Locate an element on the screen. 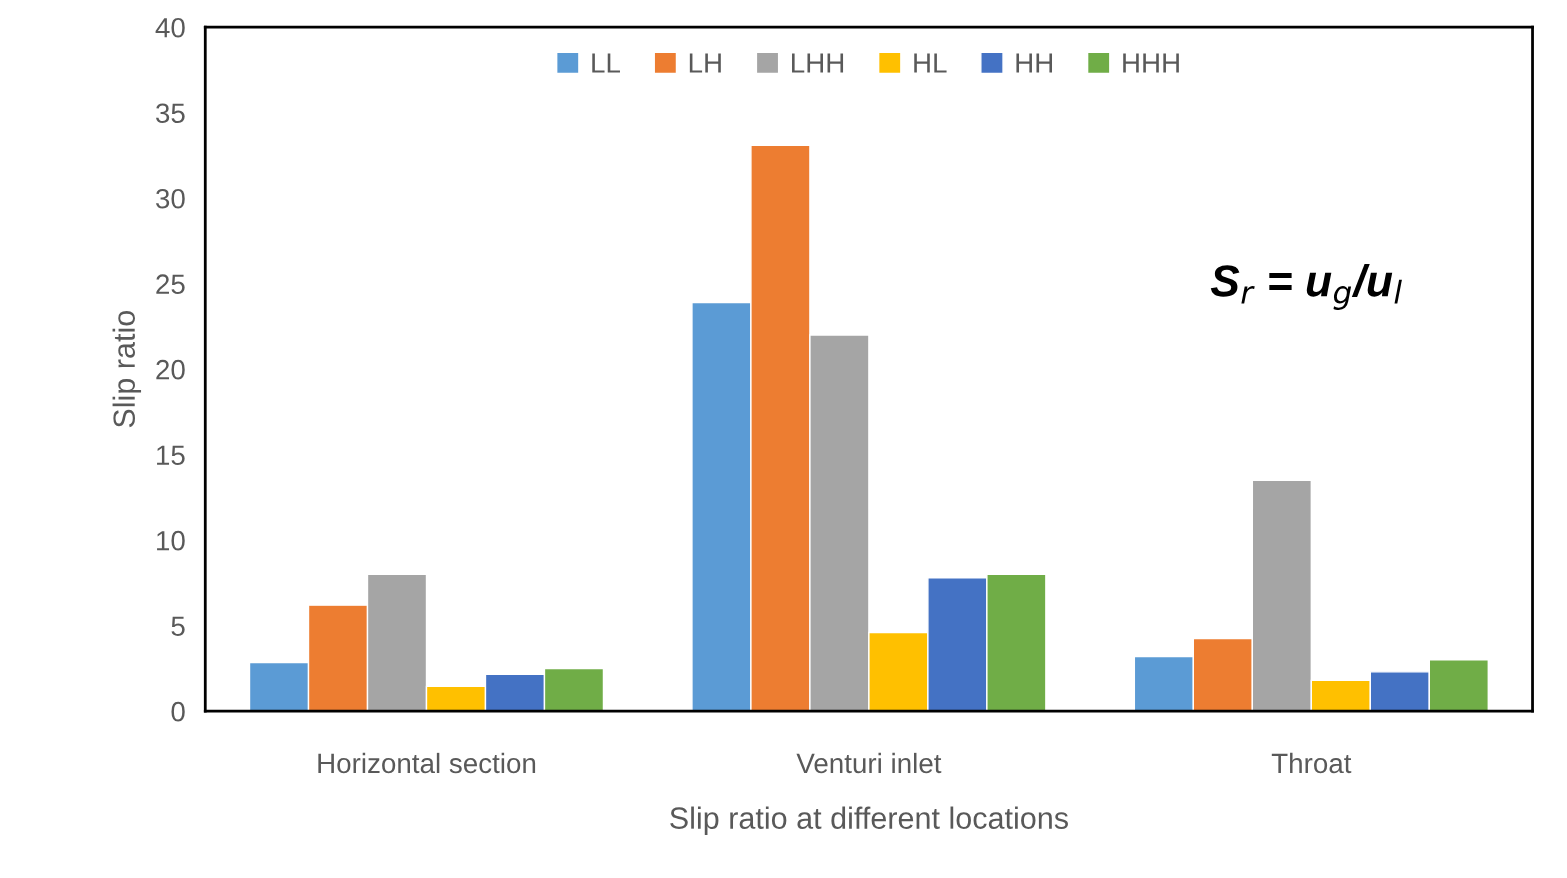 This screenshot has width=1567, height=878. x-axis-title: Slip ratio at different locations is located at coordinates (869, 820).